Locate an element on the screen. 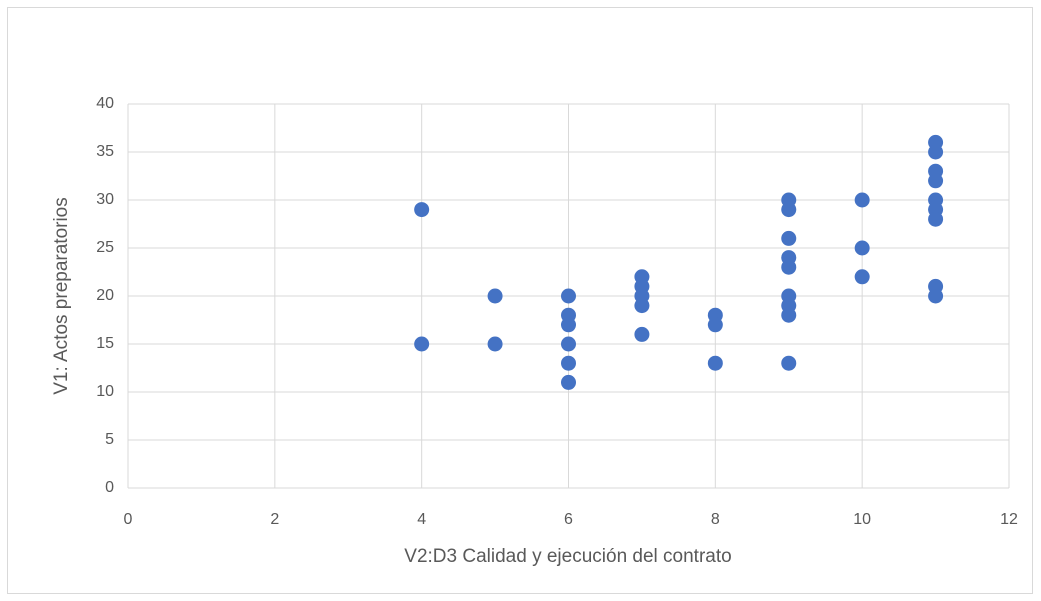 This screenshot has height=601, width=1041. x-axis-title: V2:D3 Calidad y ejecución del contrato is located at coordinates (567, 556).